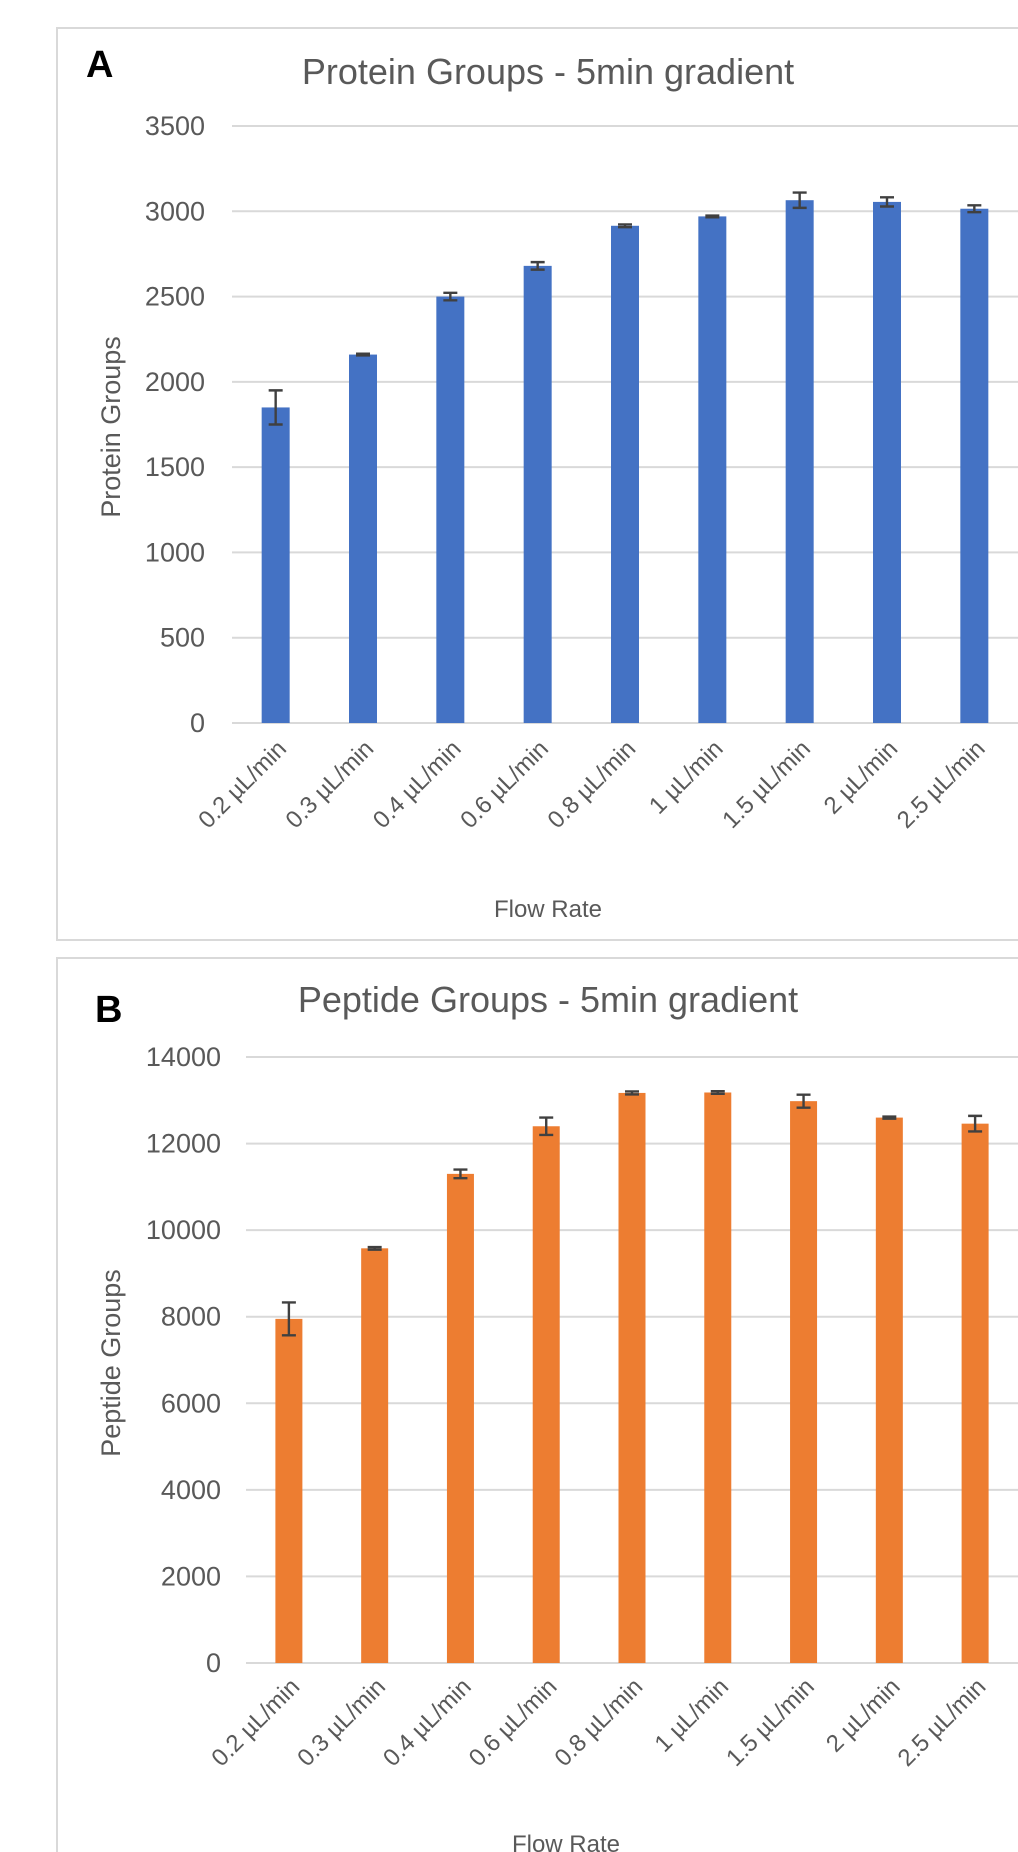 Image resolution: width=1018 pixels, height=1852 pixels. Describe the element at coordinates (175, 552) in the screenshot. I see `y-tick-label: 1000` at that location.